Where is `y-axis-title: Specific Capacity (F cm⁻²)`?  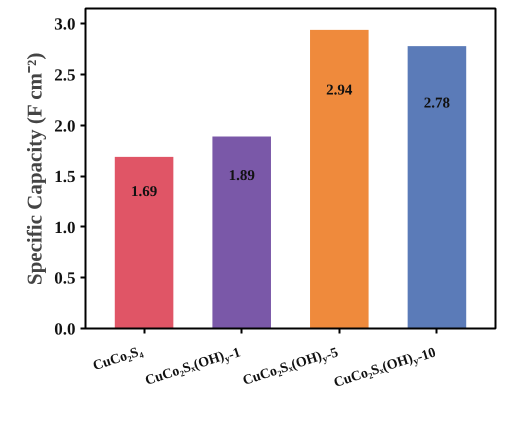
y-axis-title: Specific Capacity (F cm⁻²) is located at coordinates (34, 169).